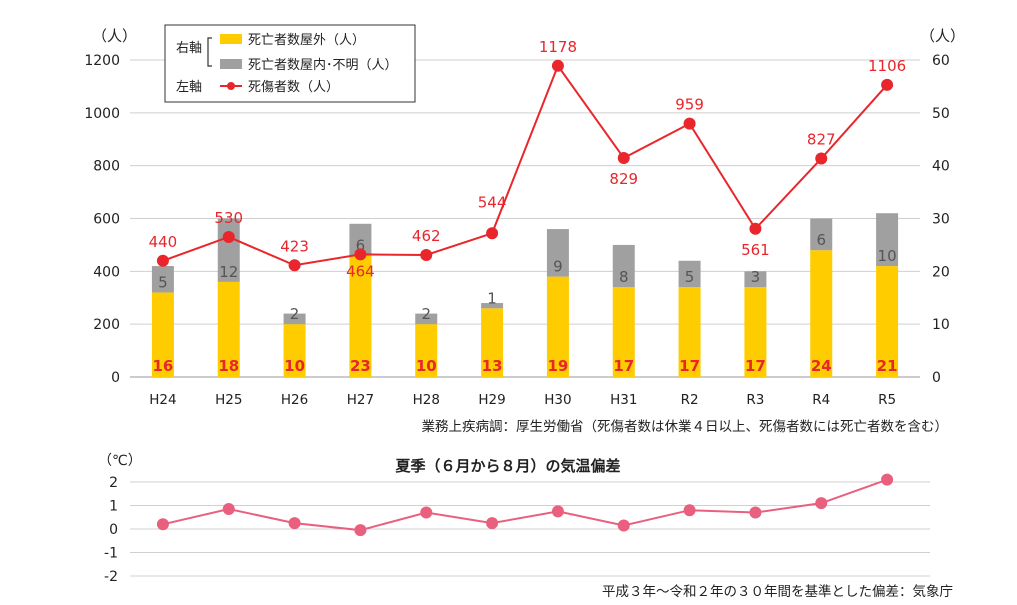 The image size is (1017, 605). I want to click on casualties-value-label: 1106, so click(887, 66).